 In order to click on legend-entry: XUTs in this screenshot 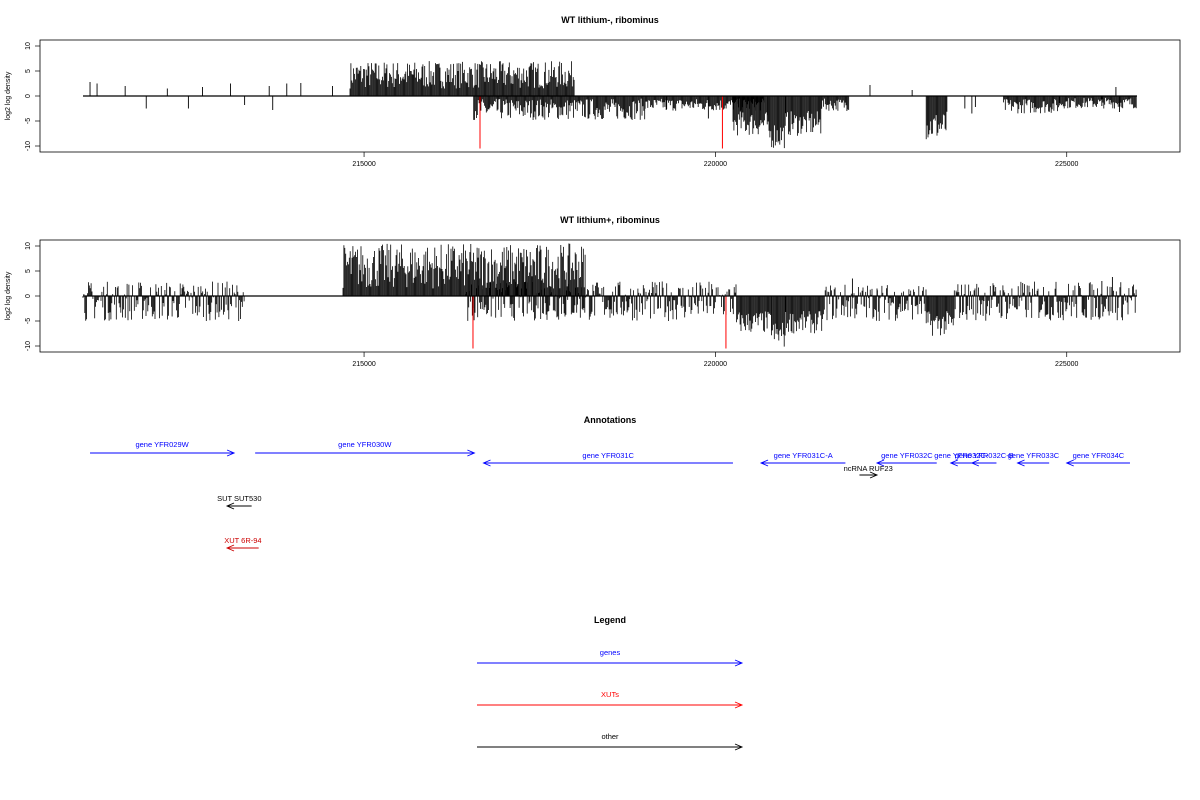, I will do `click(610, 699)`.